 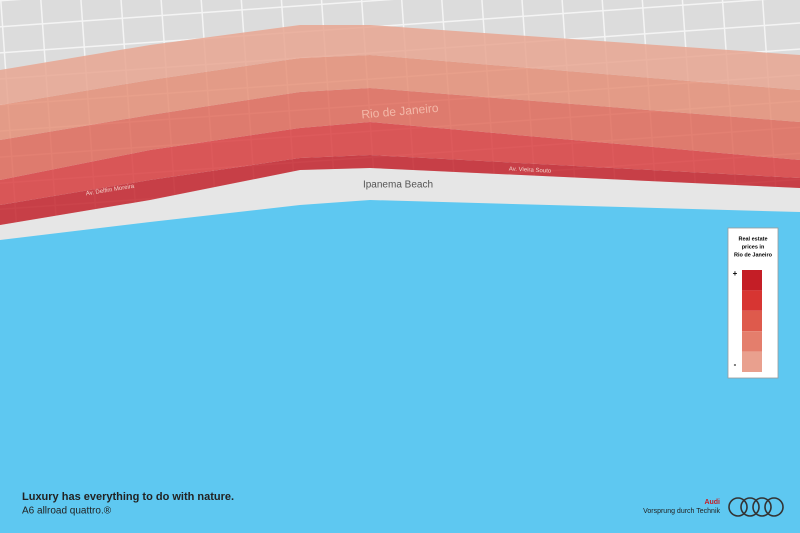 What do you see at coordinates (752, 239) in the screenshot?
I see `legend-title: Real estate` at bounding box center [752, 239].